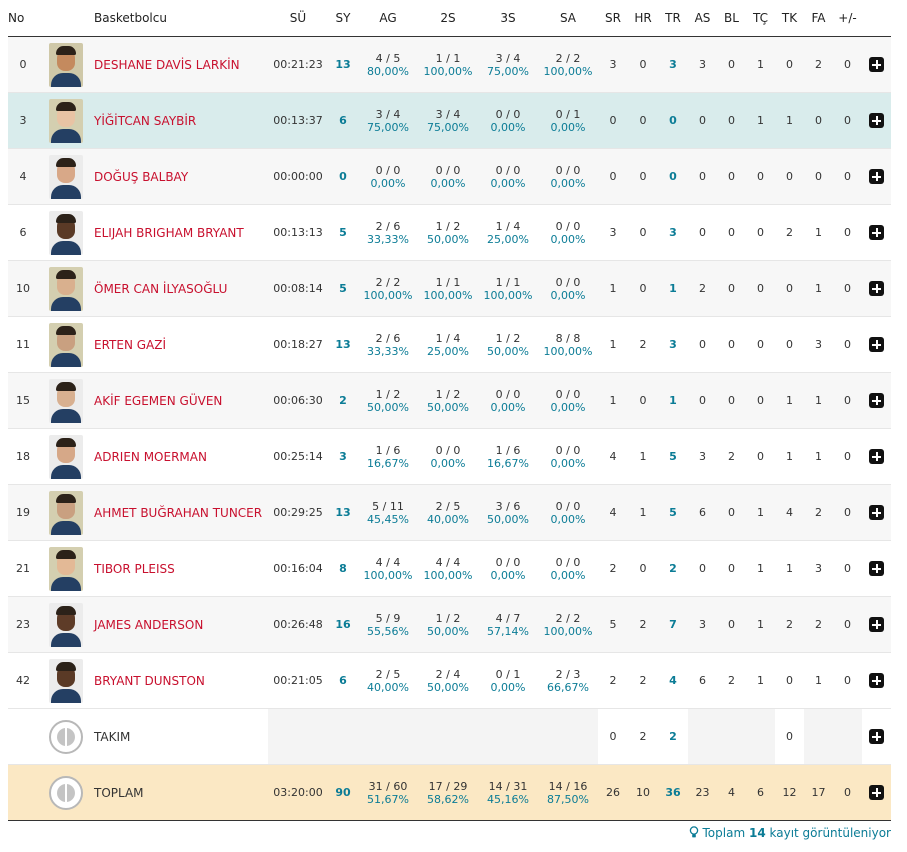 Image resolution: width=907 pixels, height=852 pixels. Describe the element at coordinates (760, 792) in the screenshot. I see `total-tov: 6` at that location.